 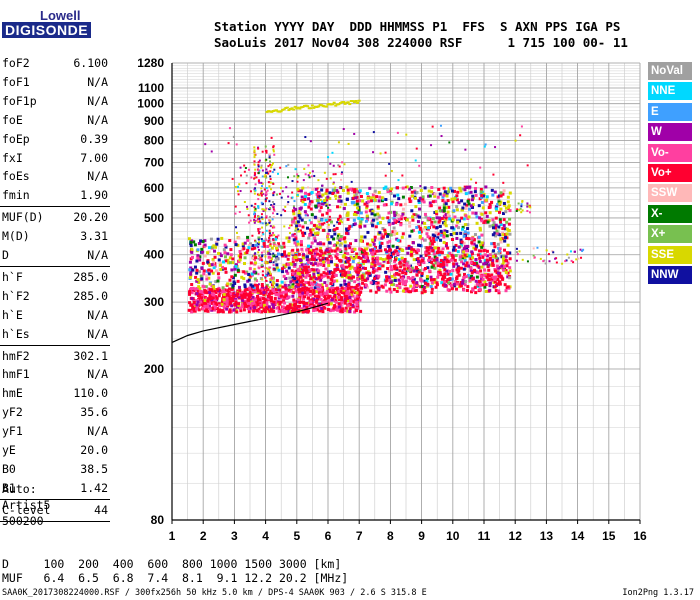 I want to click on y-tick-label: 1100, so click(x=151, y=88).